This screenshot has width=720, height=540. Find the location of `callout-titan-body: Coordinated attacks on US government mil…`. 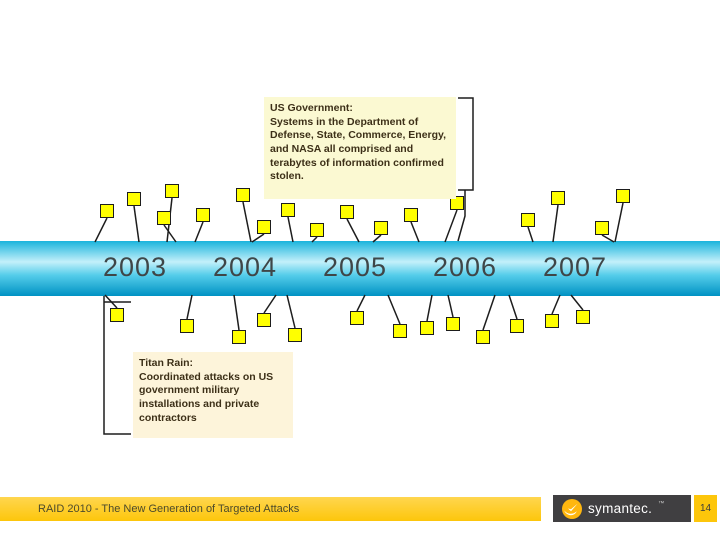

callout-titan-body: Coordinated attacks on US government mil… is located at coordinates (206, 397).